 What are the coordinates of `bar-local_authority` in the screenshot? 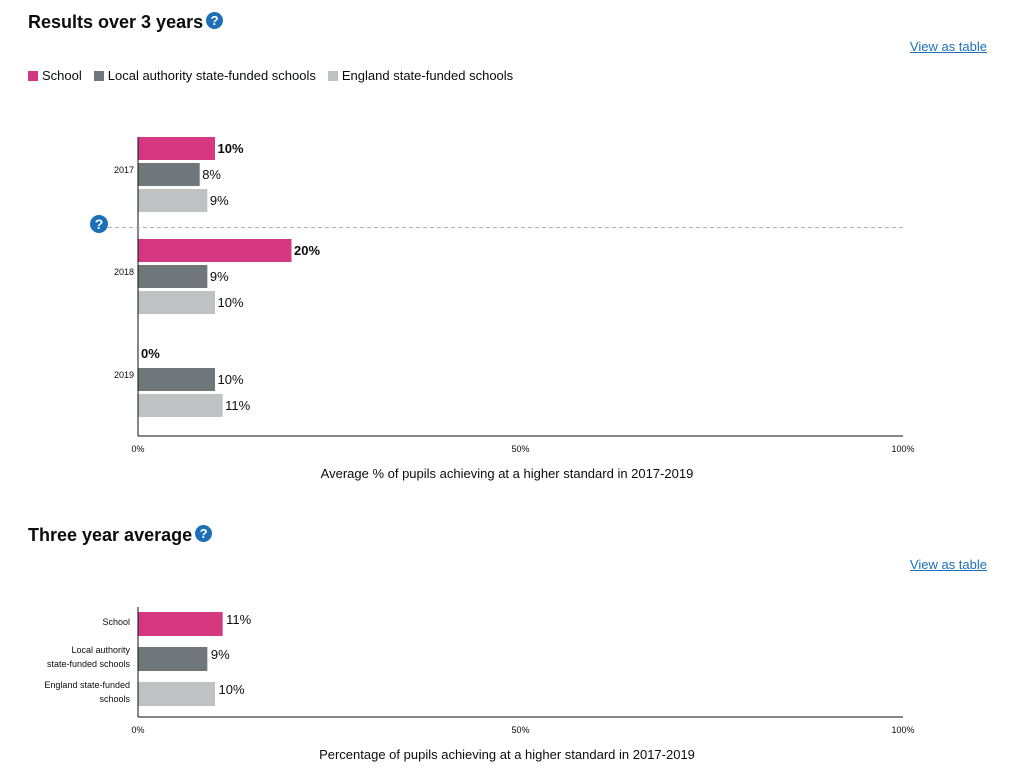 It's located at (173, 659).